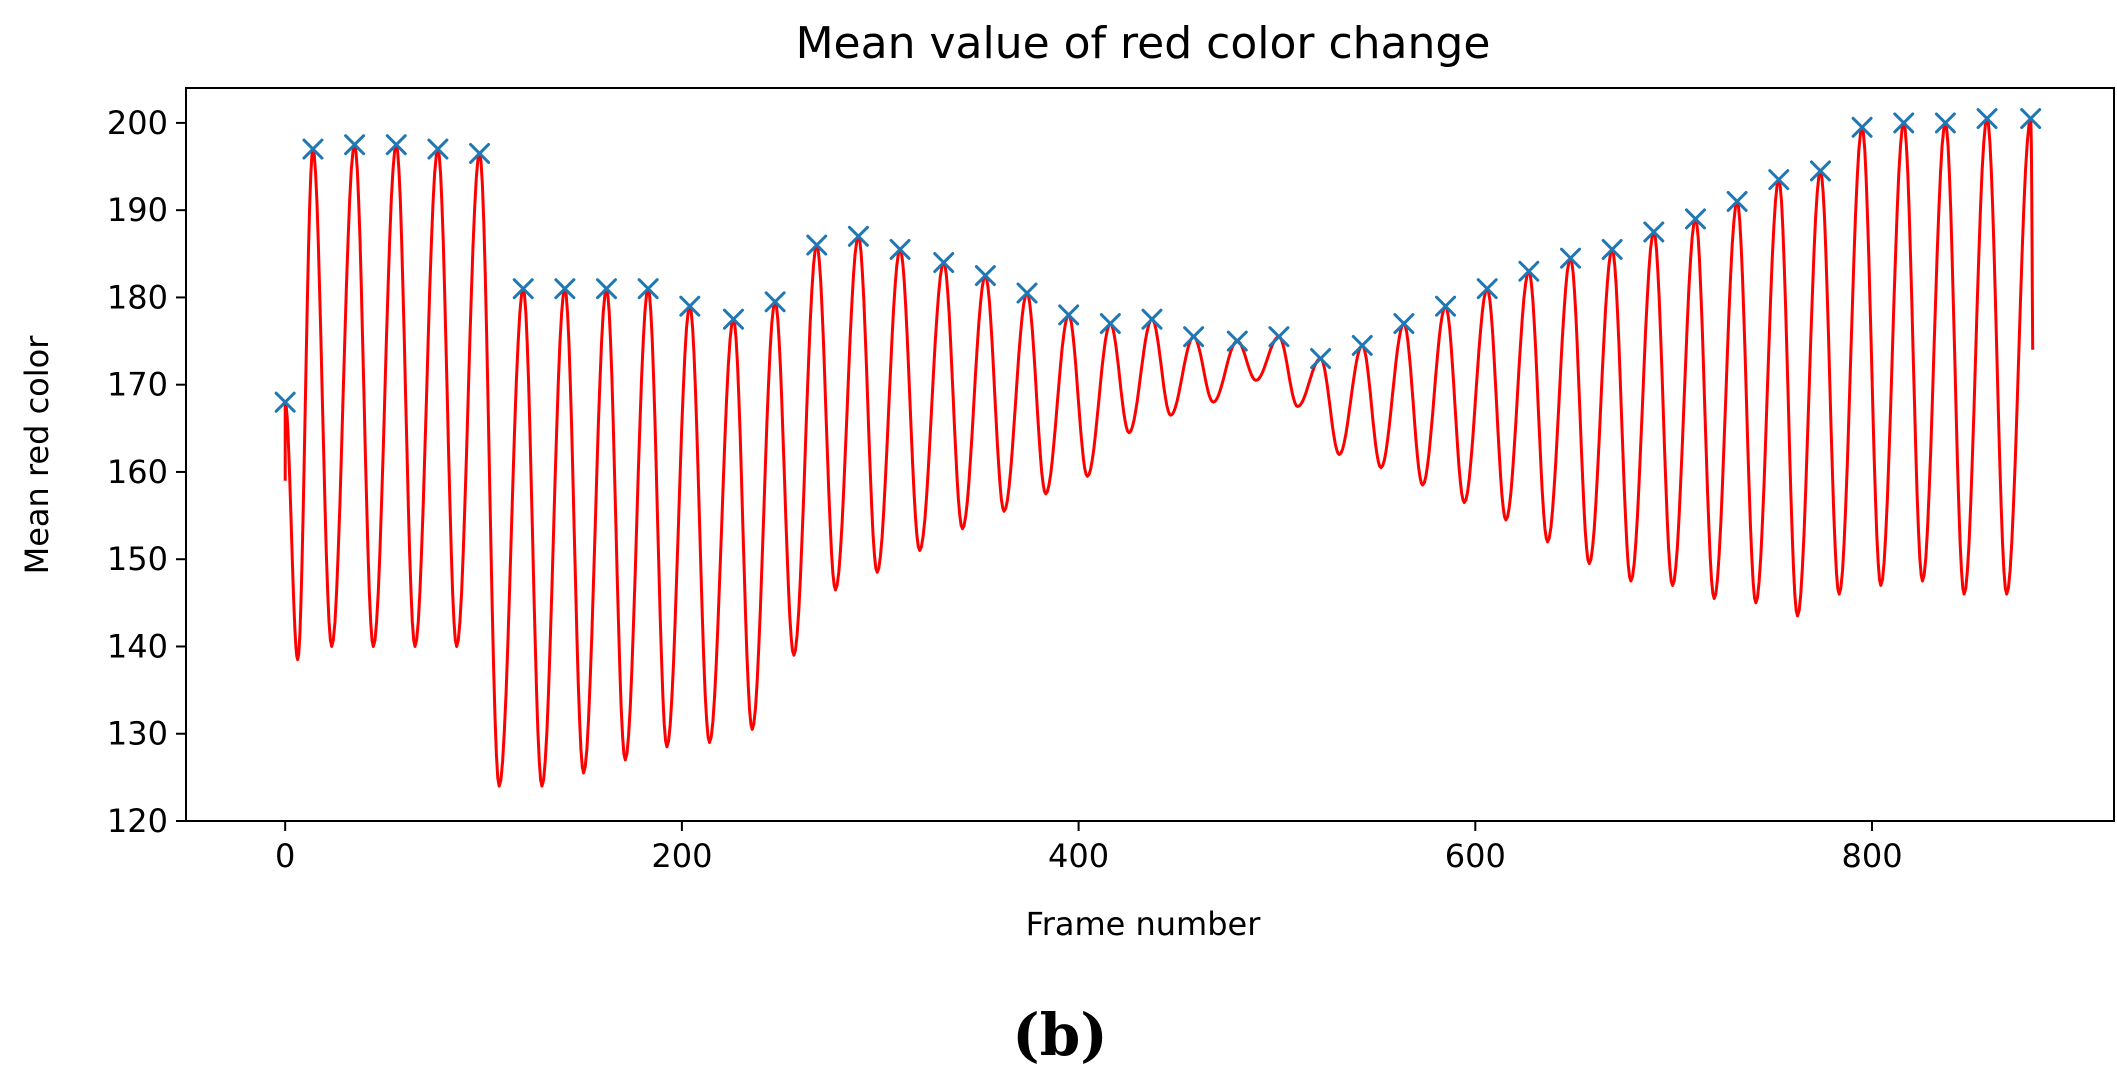 The image size is (2117, 1088). Describe the element at coordinates (137, 646) in the screenshot. I see `y-tick-label: 140` at that location.